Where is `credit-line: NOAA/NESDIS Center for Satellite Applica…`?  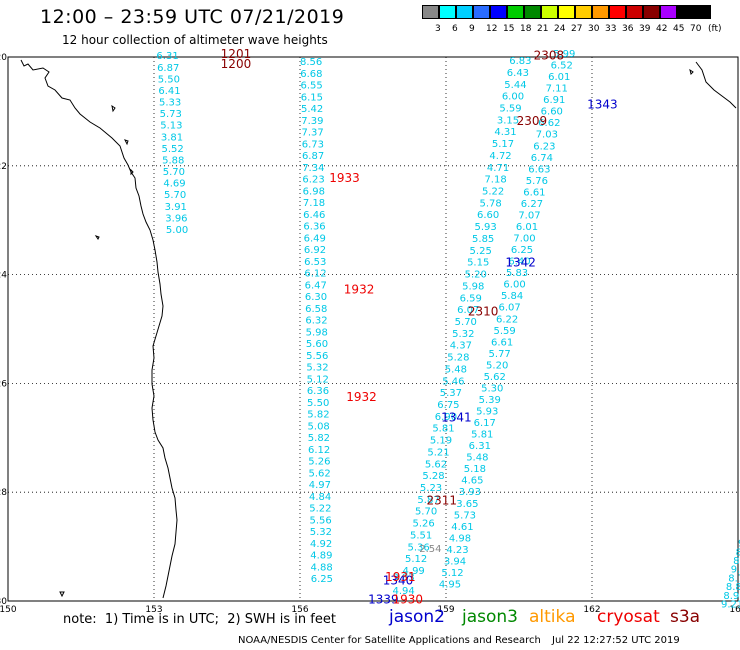 credit-line: NOAA/NESDIS Center for Satellite Applica… is located at coordinates (389, 640).